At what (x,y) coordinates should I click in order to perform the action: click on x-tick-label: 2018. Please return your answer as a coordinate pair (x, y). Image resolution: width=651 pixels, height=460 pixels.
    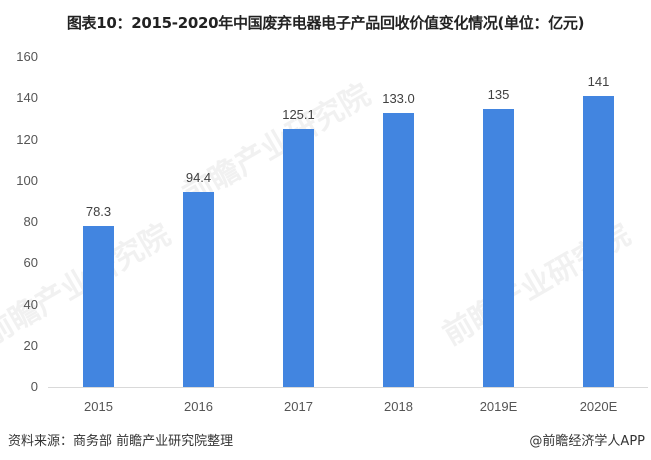
    Looking at the image, I should click on (398, 406).